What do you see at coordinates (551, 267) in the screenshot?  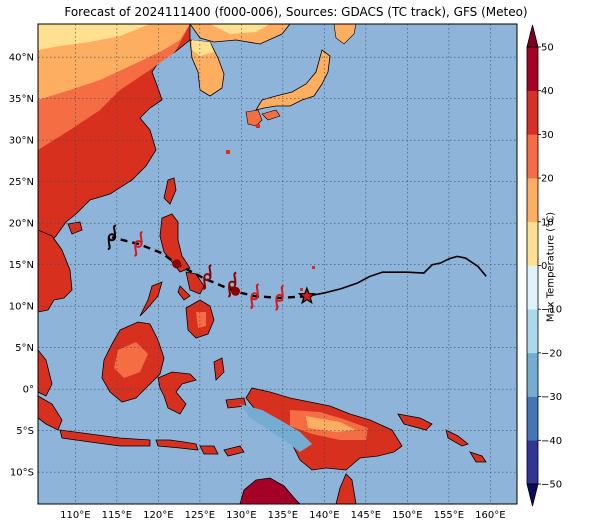 I see `colorbar-label: Max Temperature (°C)` at bounding box center [551, 267].